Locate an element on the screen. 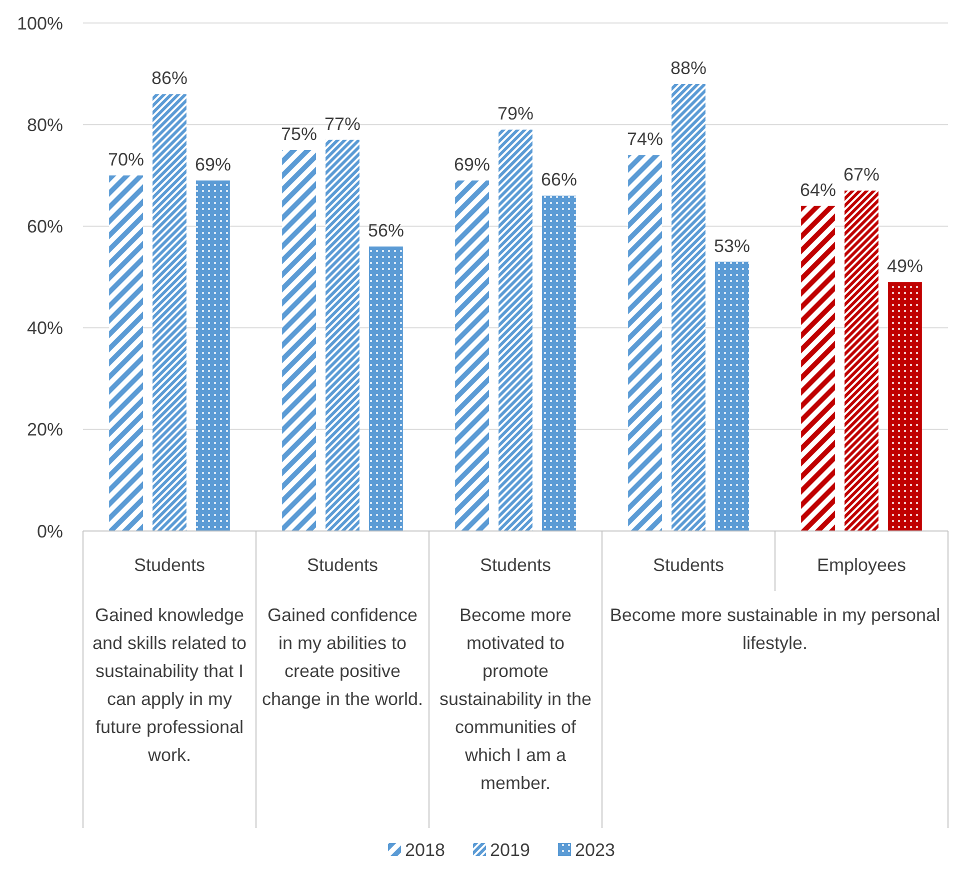 The height and width of the screenshot is (871, 961). data-label: 79% is located at coordinates (515, 114).